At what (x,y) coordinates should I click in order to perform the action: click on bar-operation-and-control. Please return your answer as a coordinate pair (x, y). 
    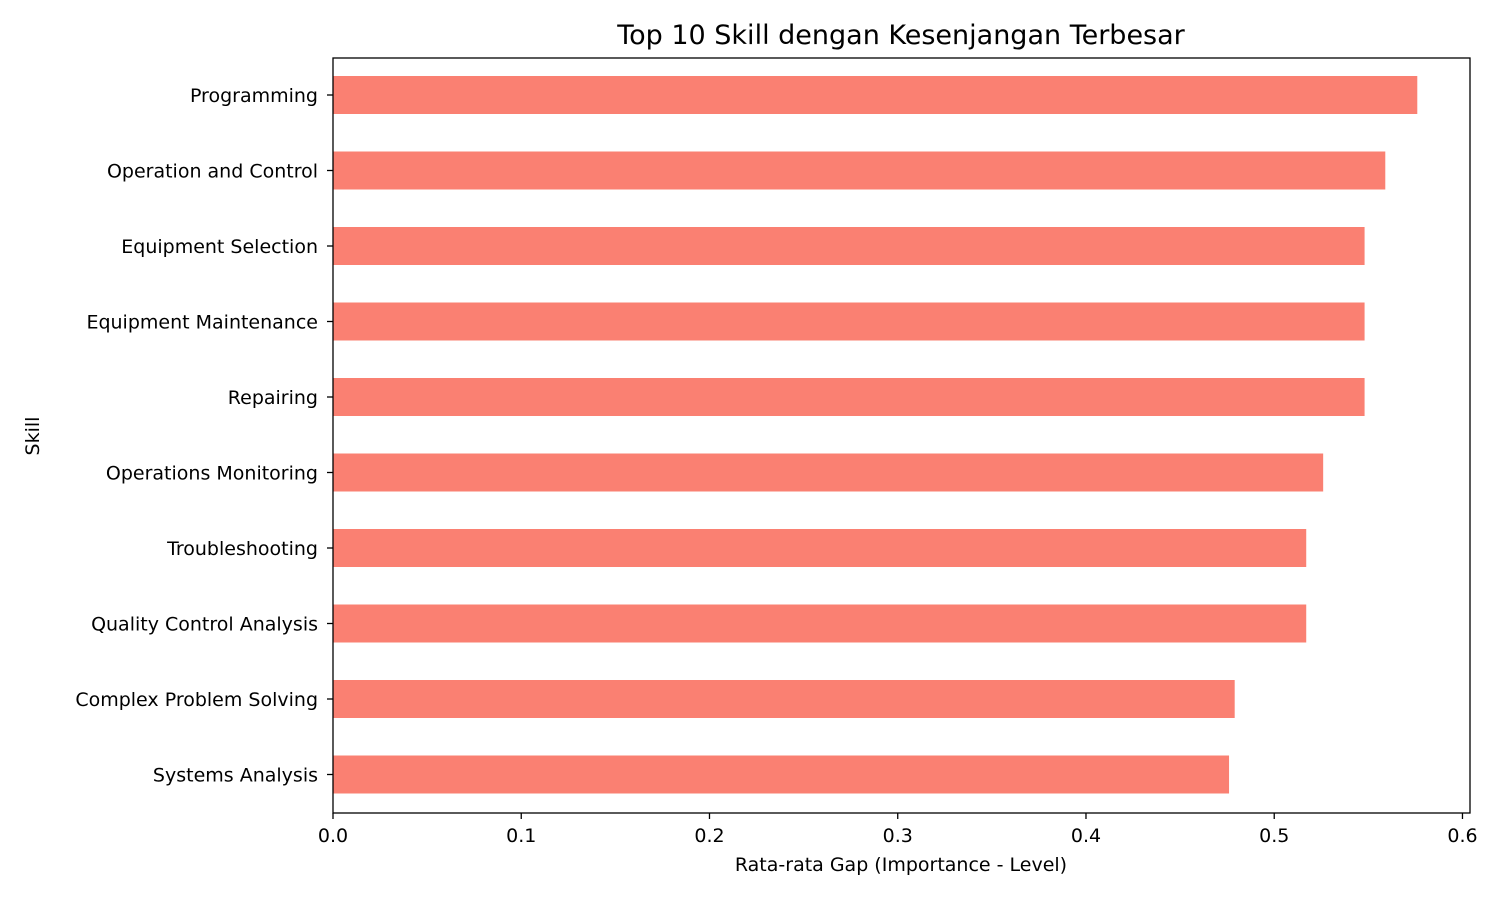
    Looking at the image, I should click on (859, 170).